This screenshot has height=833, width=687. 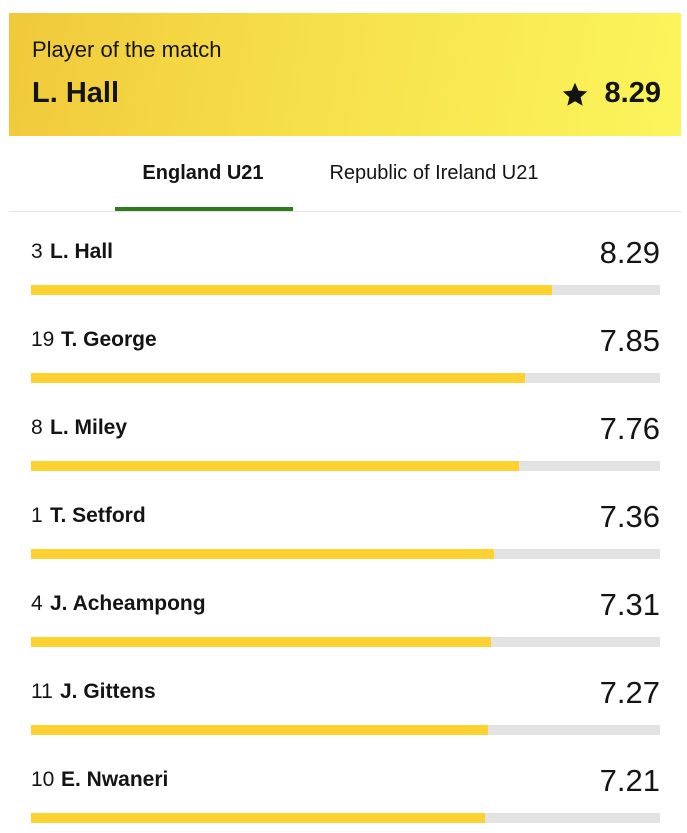 What do you see at coordinates (43, 339) in the screenshot?
I see `shirt-number: 19` at bounding box center [43, 339].